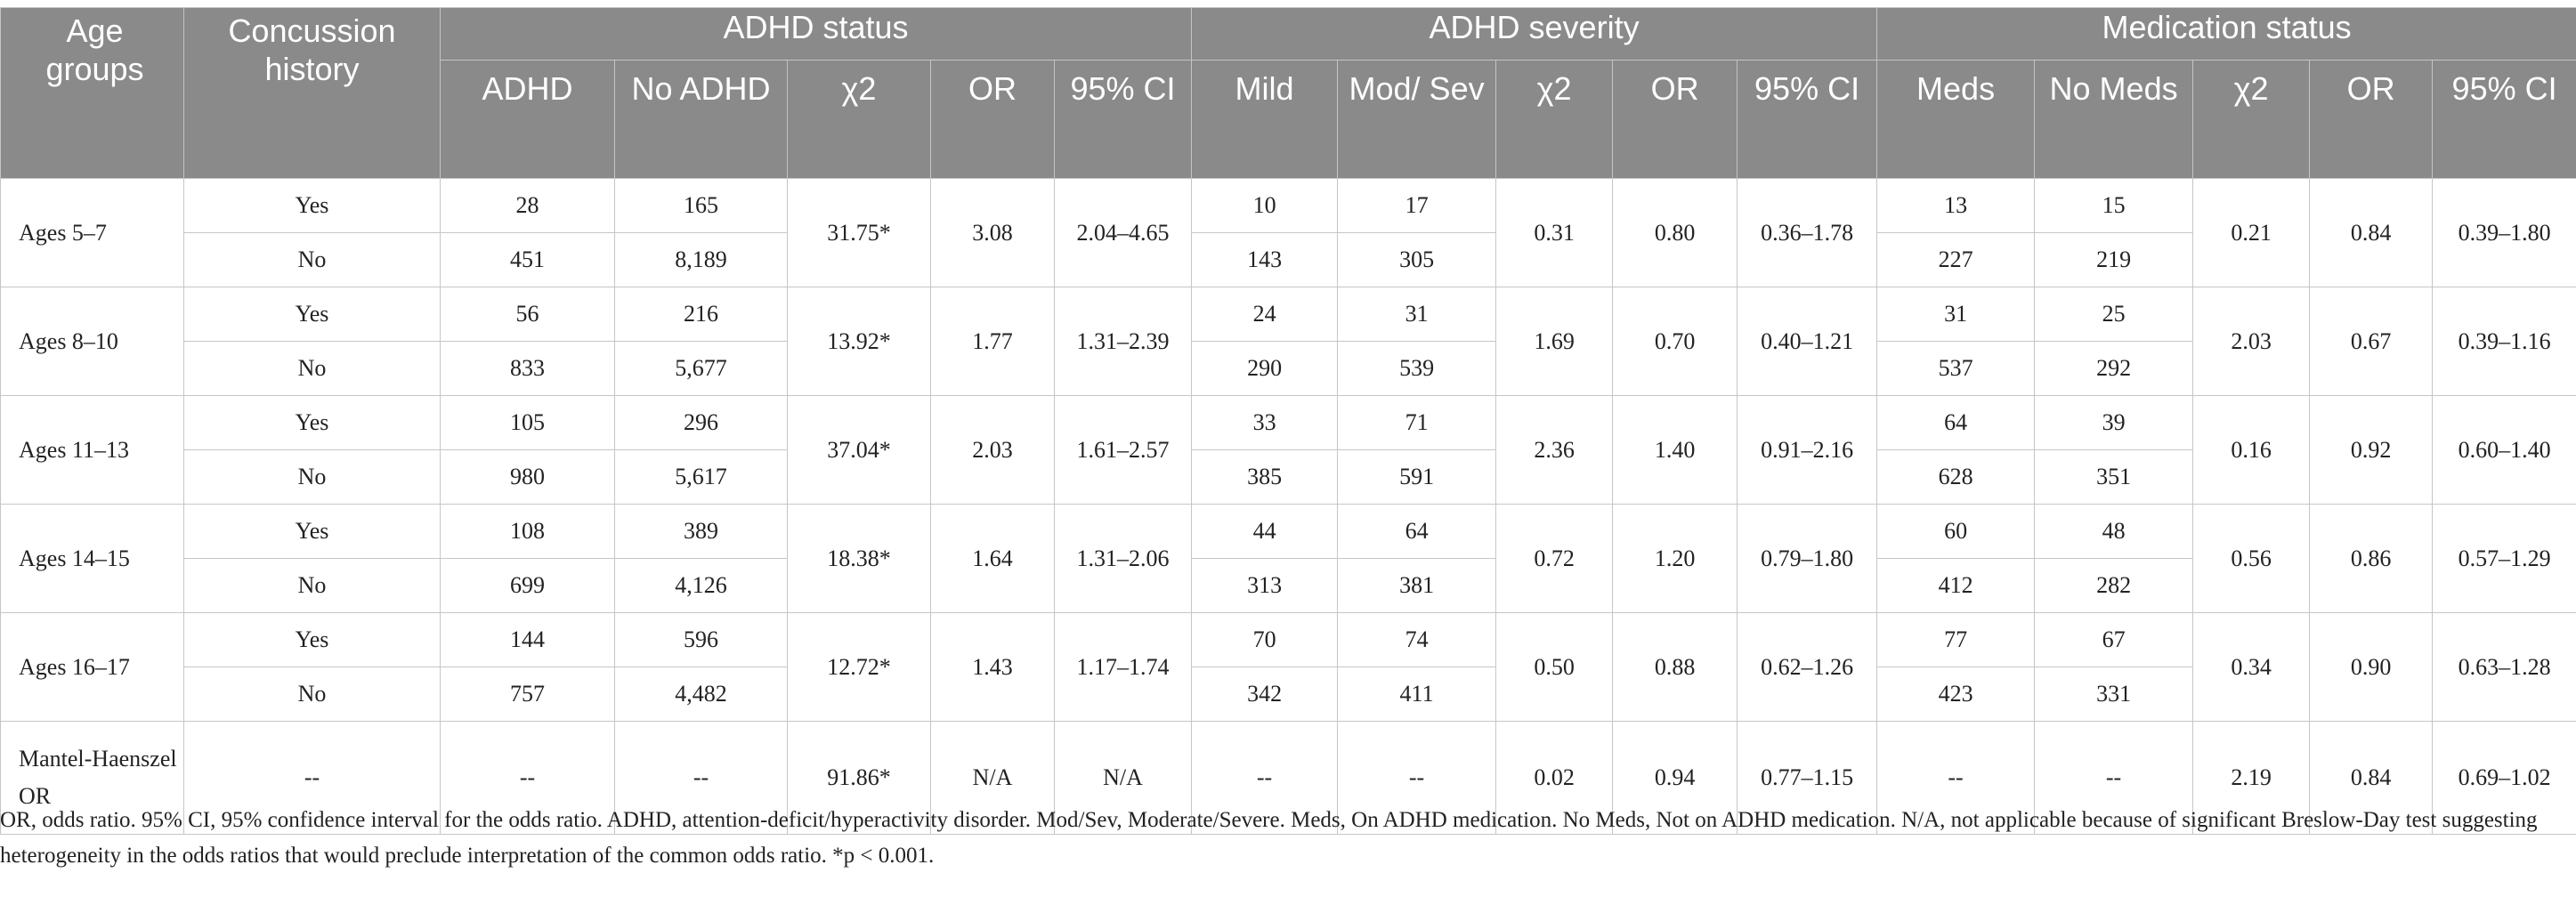 Image resolution: width=2576 pixels, height=897 pixels. What do you see at coordinates (527, 585) in the screenshot?
I see `adhd-count: 699` at bounding box center [527, 585].